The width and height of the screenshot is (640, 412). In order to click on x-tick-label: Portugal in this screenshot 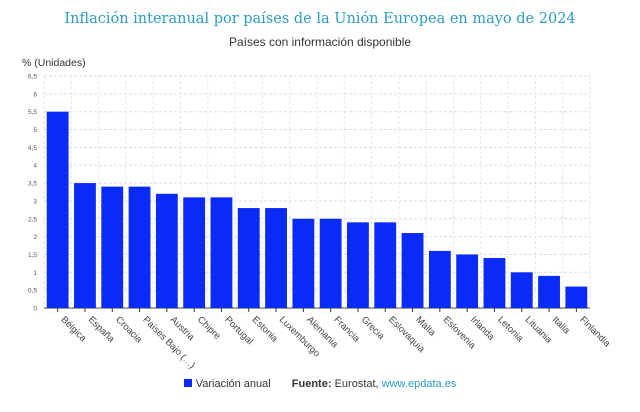, I will do `click(238, 330)`.